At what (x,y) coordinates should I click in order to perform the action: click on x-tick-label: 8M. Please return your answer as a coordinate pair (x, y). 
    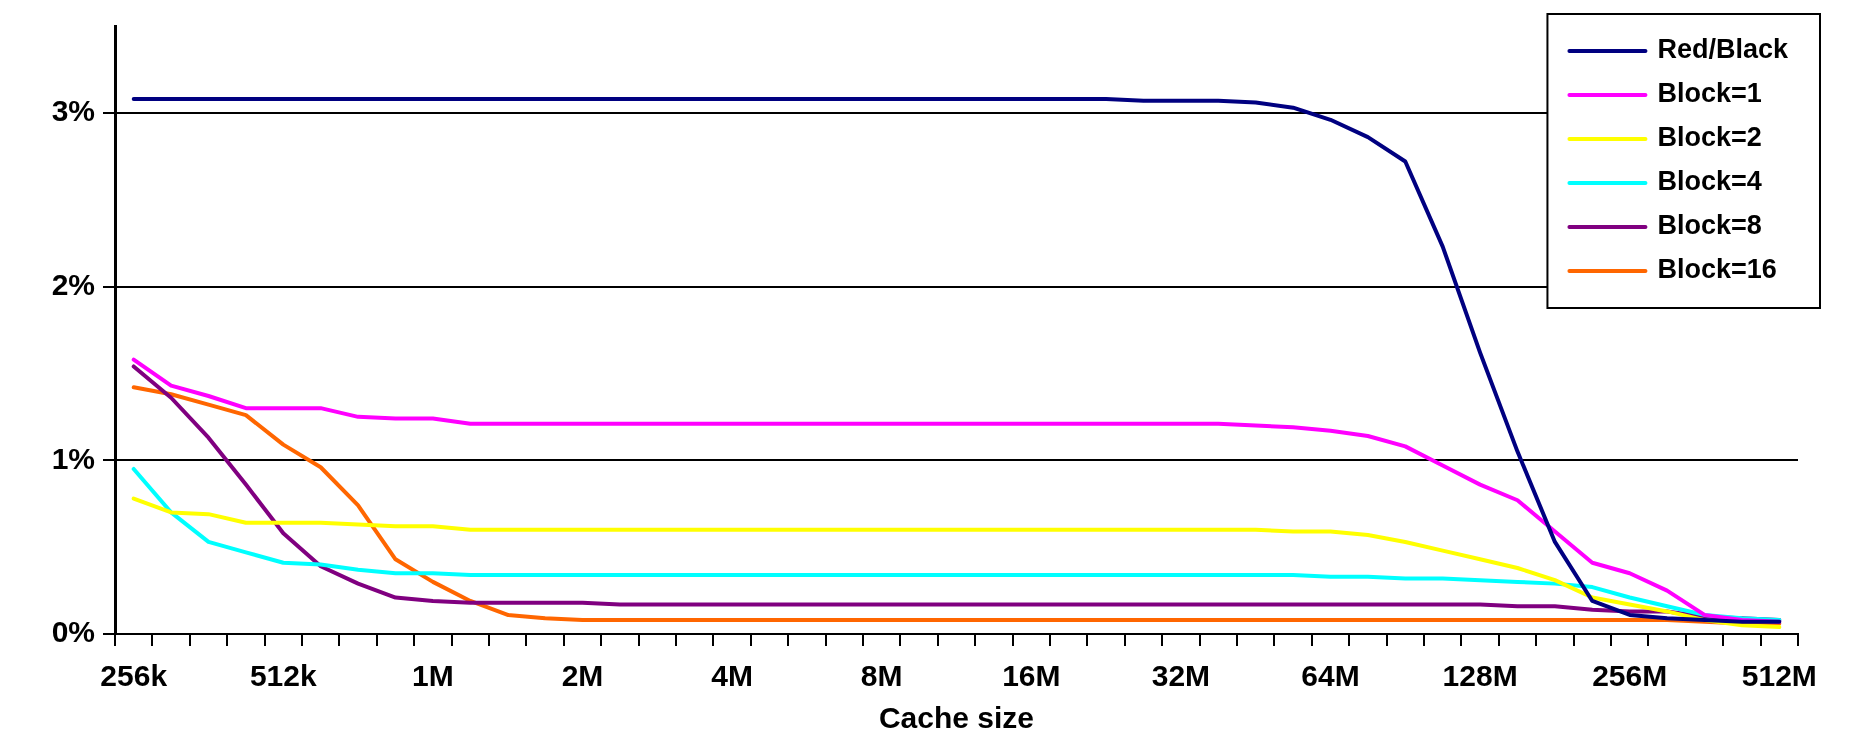
    Looking at the image, I should click on (881, 676).